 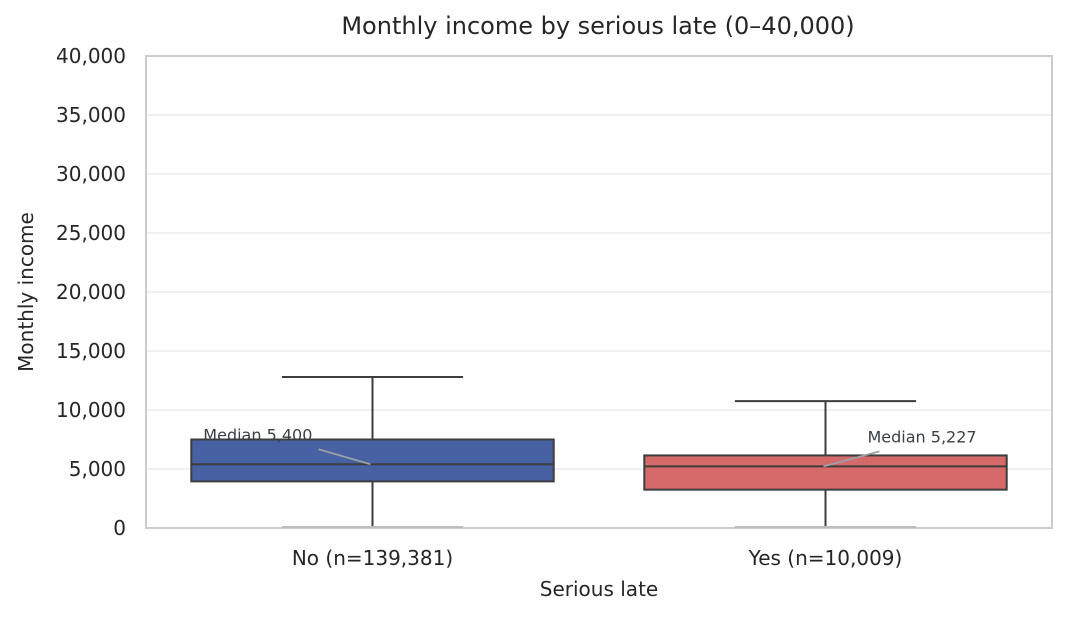 What do you see at coordinates (119, 528) in the screenshot?
I see `y-tick-label: 0` at bounding box center [119, 528].